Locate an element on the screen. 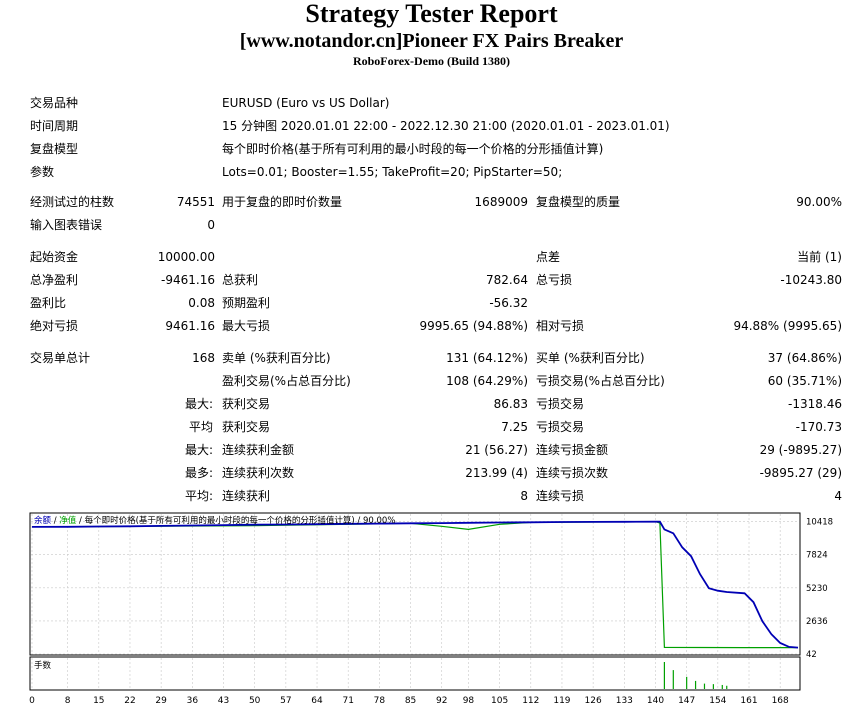  x-tick-label: 15 is located at coordinates (98, 701).